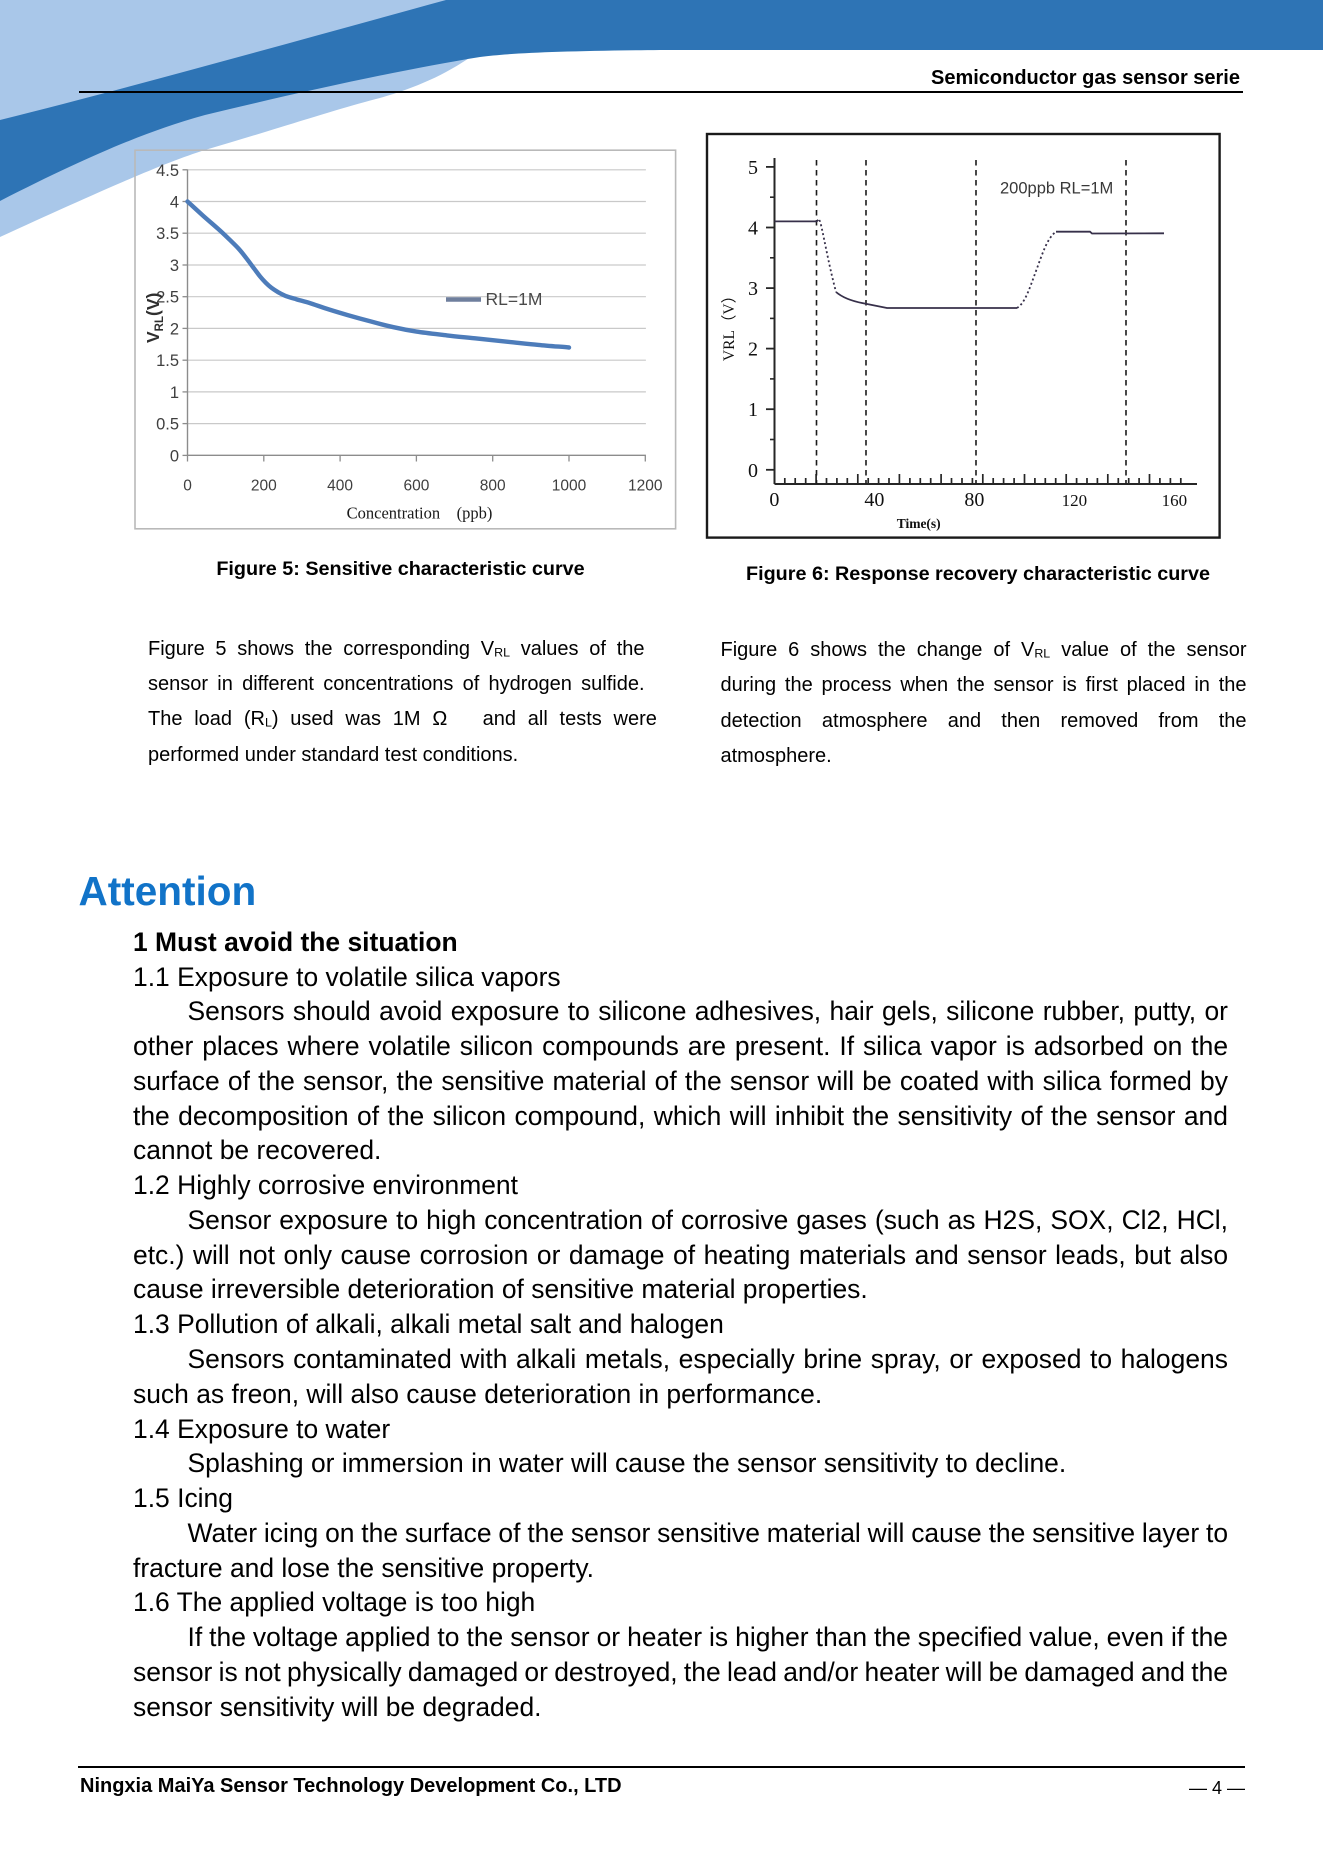  I want to click on svg-text: 200, so click(264, 486).